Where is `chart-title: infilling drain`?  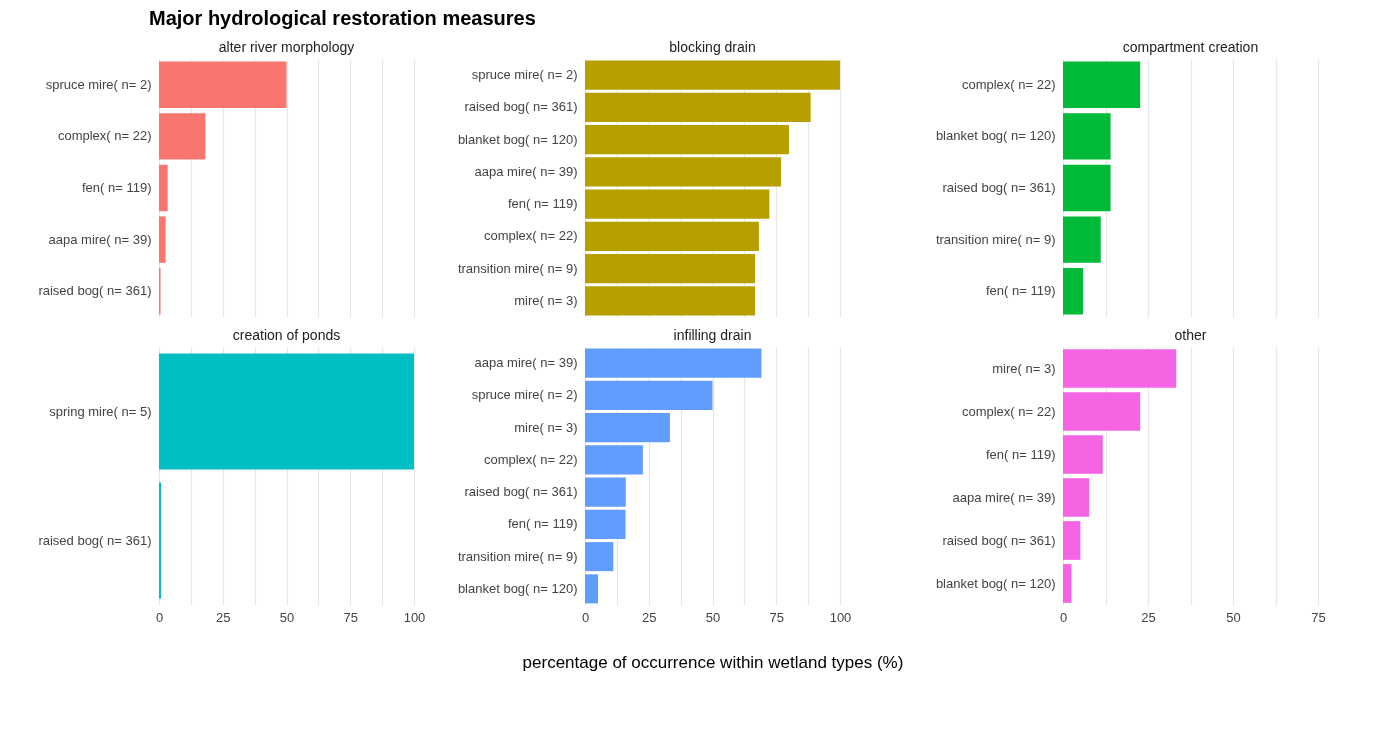 chart-title: infilling drain is located at coordinates (712, 335).